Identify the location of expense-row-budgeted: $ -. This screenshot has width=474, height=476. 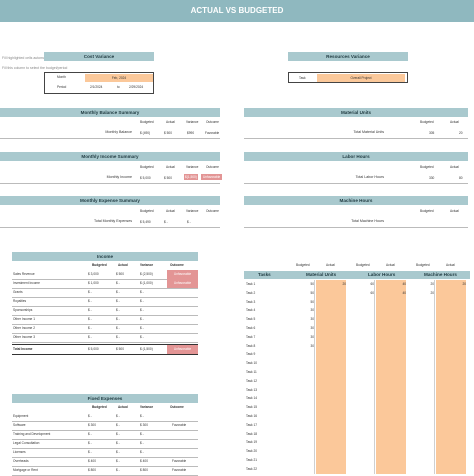
(90, 434).